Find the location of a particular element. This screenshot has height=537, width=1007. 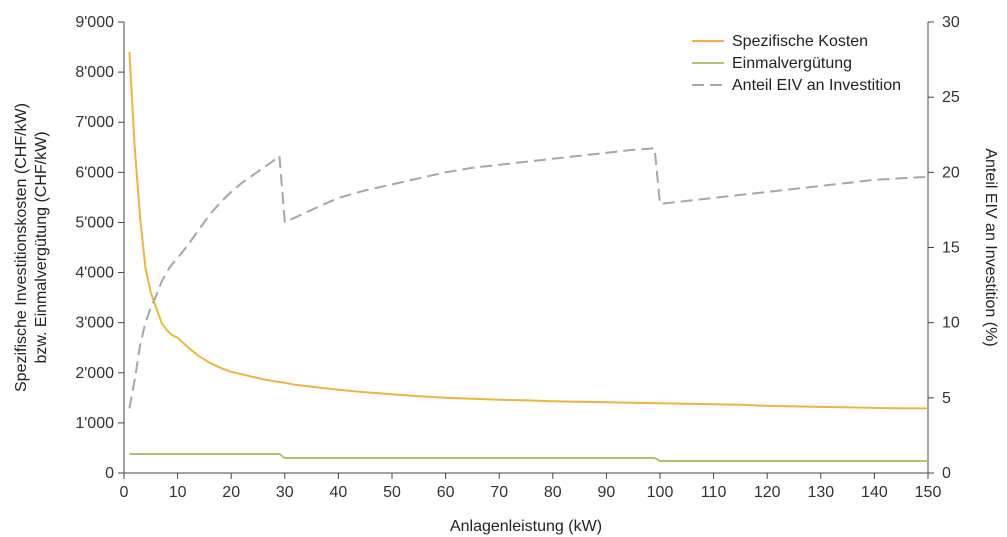

x-tick-label: 80 is located at coordinates (553, 492).